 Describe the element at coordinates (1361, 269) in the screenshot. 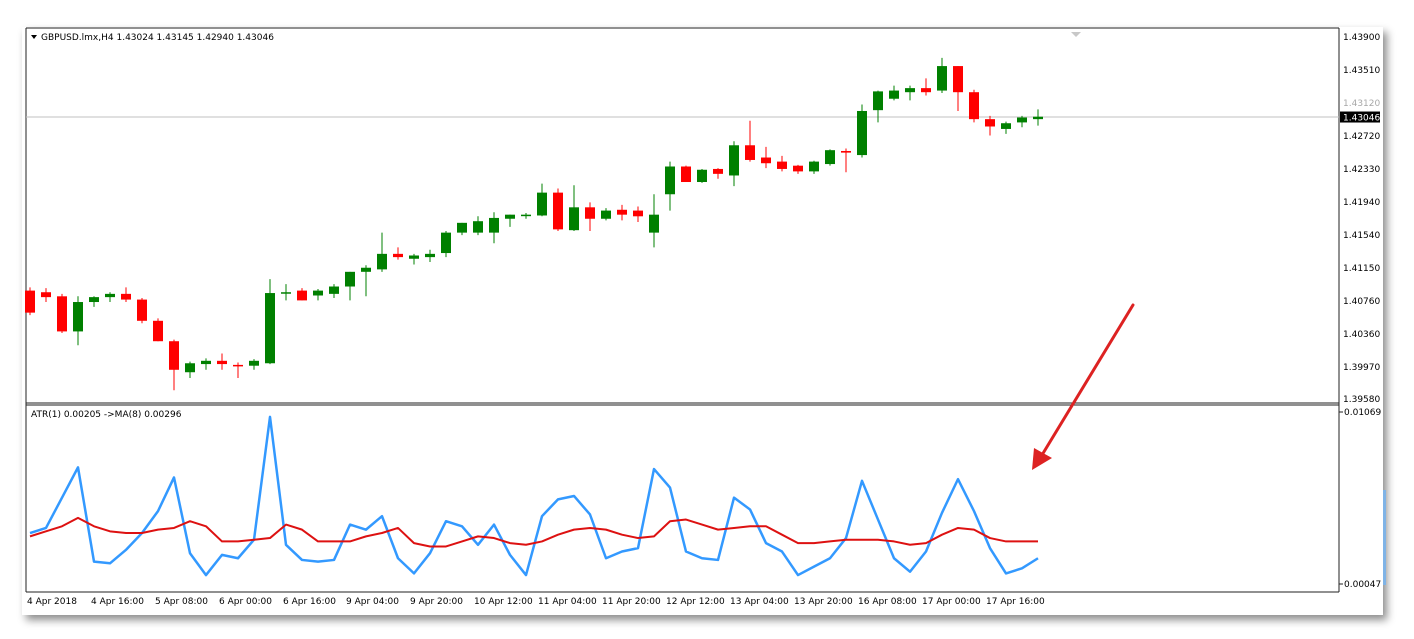

I see `price-axis-label: 1.41150` at that location.